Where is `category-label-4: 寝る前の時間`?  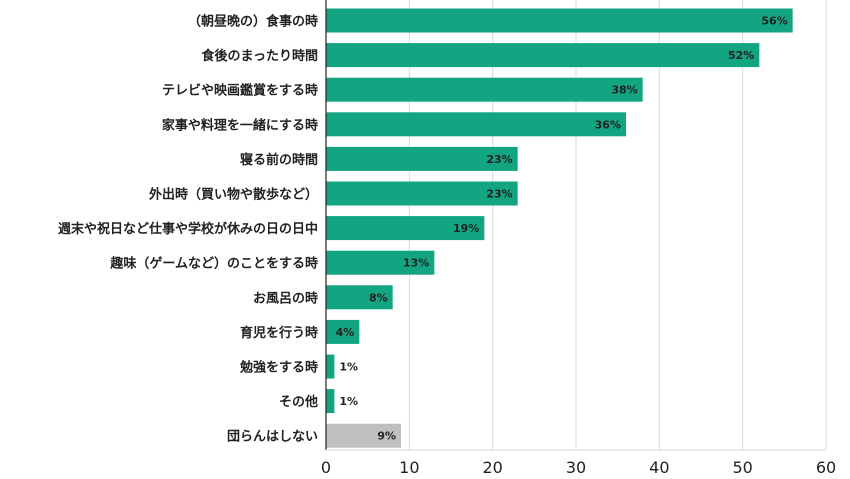 category-label-4: 寝る前の時間 is located at coordinates (279, 160).